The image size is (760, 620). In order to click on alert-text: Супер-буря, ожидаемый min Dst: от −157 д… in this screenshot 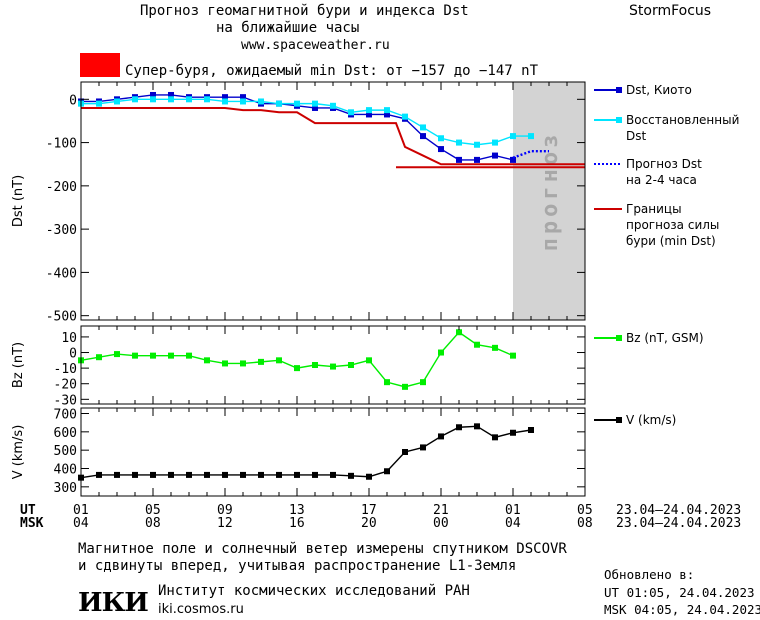, I will do `click(332, 71)`.